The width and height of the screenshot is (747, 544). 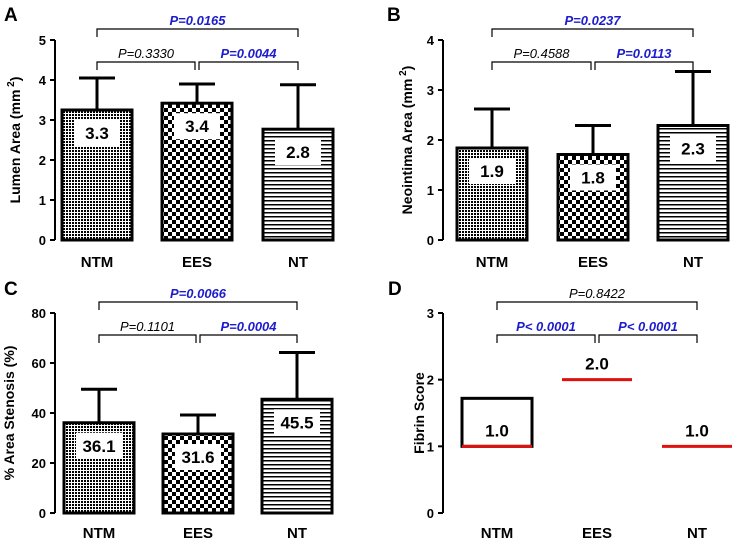 What do you see at coordinates (39, 363) in the screenshot?
I see `y-tick-label: 60` at bounding box center [39, 363].